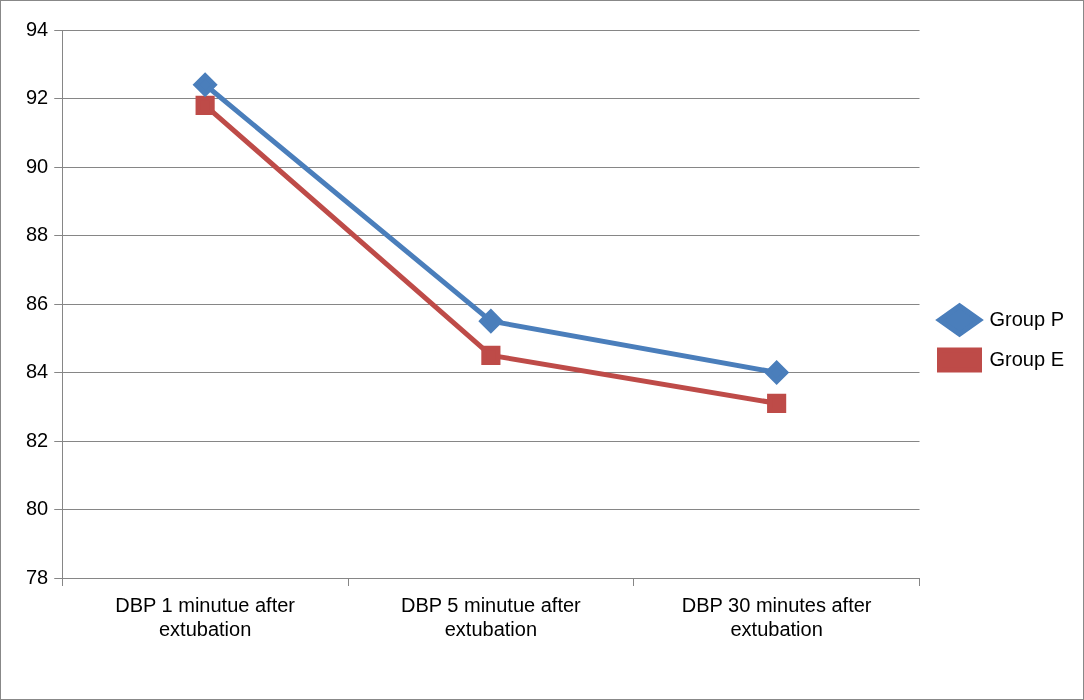 Image resolution: width=1084 pixels, height=700 pixels. What do you see at coordinates (37, 302) in the screenshot?
I see `y-tick-label: 86` at bounding box center [37, 302].